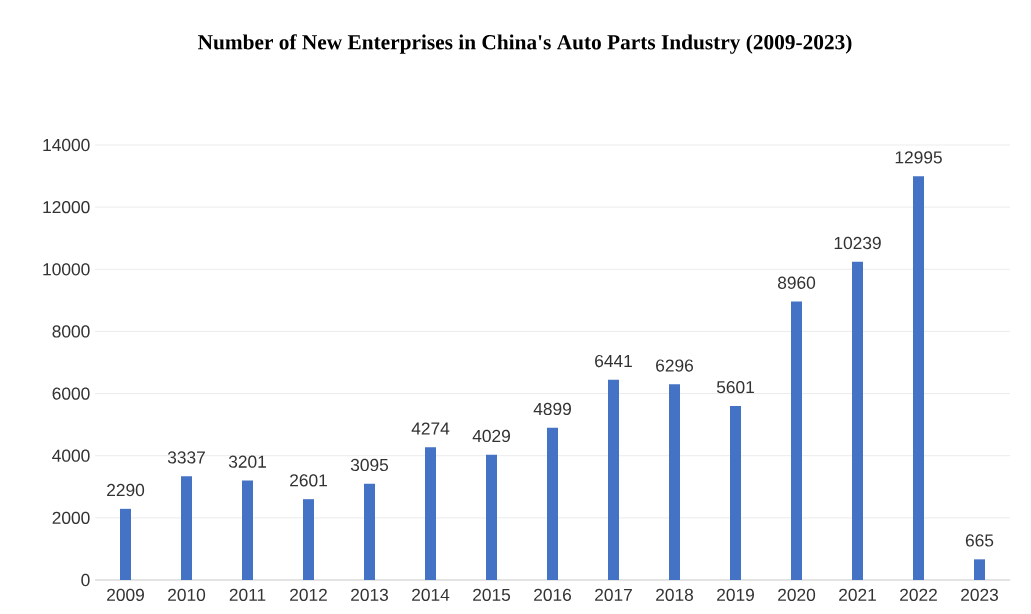 The image size is (1031, 614). I want to click on data-label: 6296, so click(675, 365).